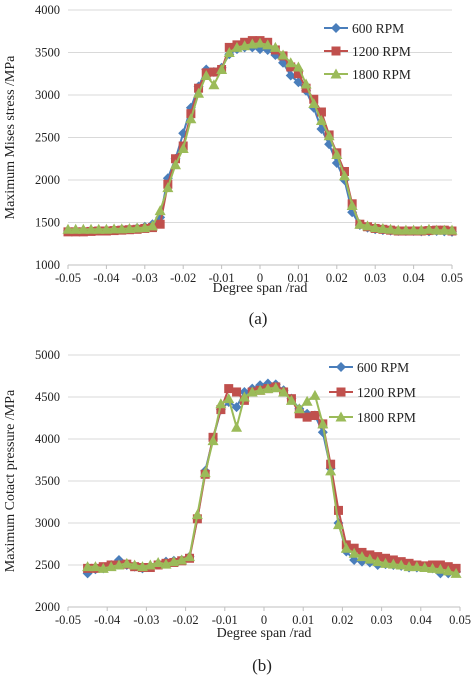 Image resolution: width=474 pixels, height=698 pixels. I want to click on x-tick-label: 0.02, so click(337, 278).